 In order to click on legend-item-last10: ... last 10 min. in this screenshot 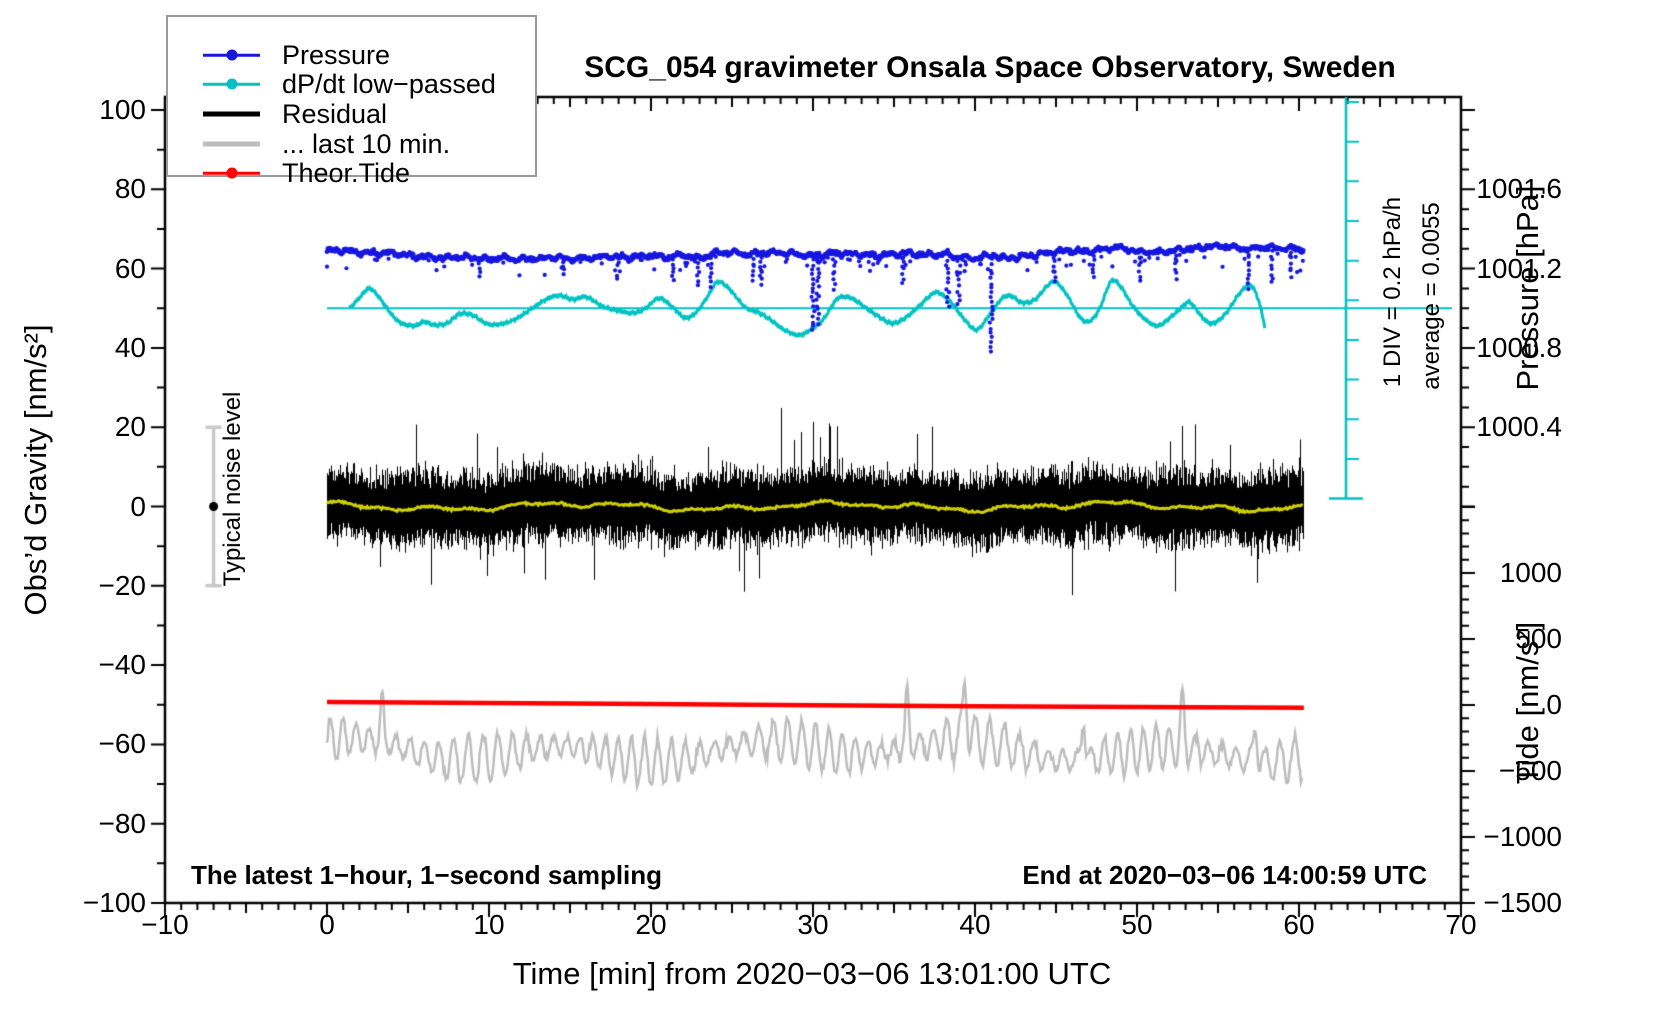, I will do `click(351, 144)`.